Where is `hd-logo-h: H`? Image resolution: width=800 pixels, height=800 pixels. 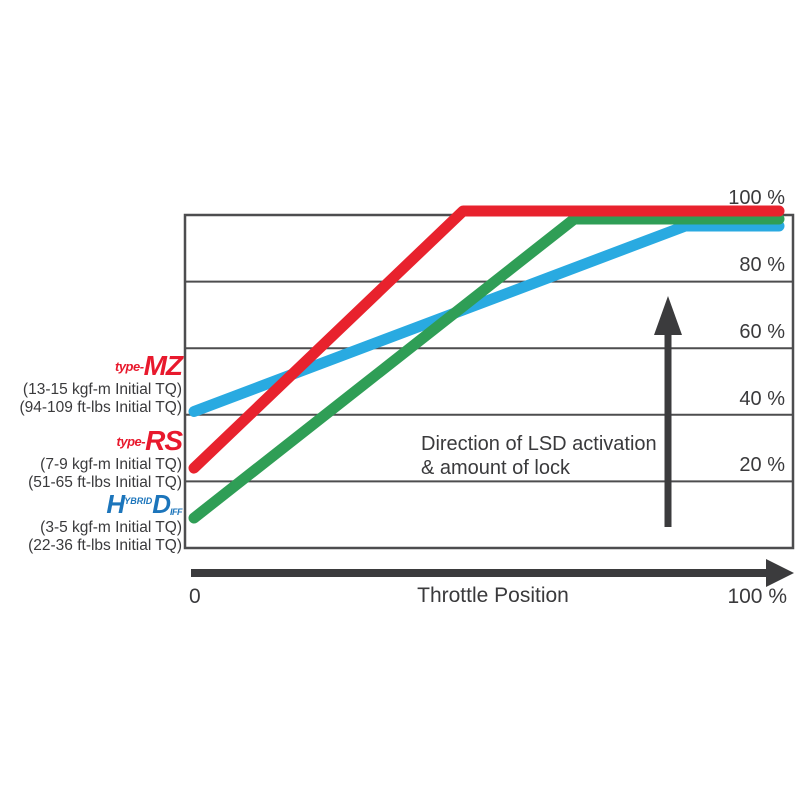 hd-logo-h: H is located at coordinates (115, 504).